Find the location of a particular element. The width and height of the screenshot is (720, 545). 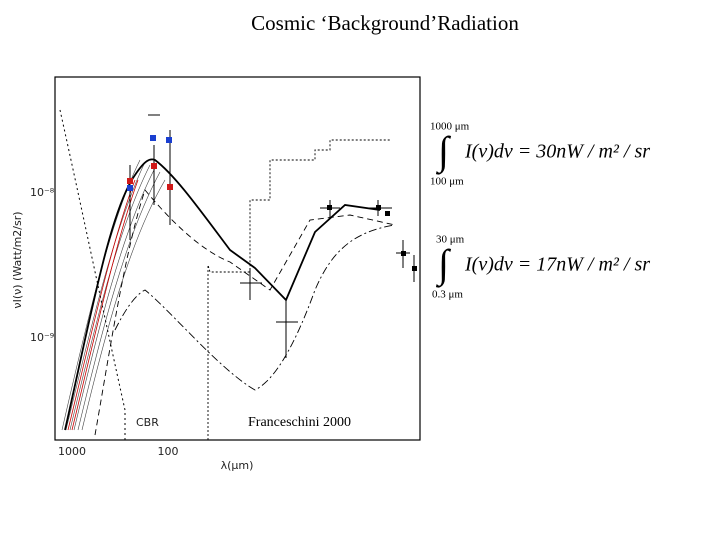

slide-title: Cosmic ‘Background’Radiation is located at coordinates (385, 23).